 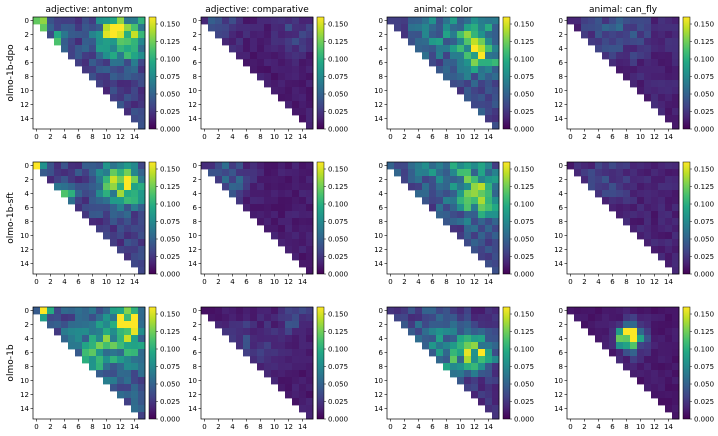 What do you see at coordinates (390, 137) in the screenshot?
I see `x-tick-label: 0` at bounding box center [390, 137].